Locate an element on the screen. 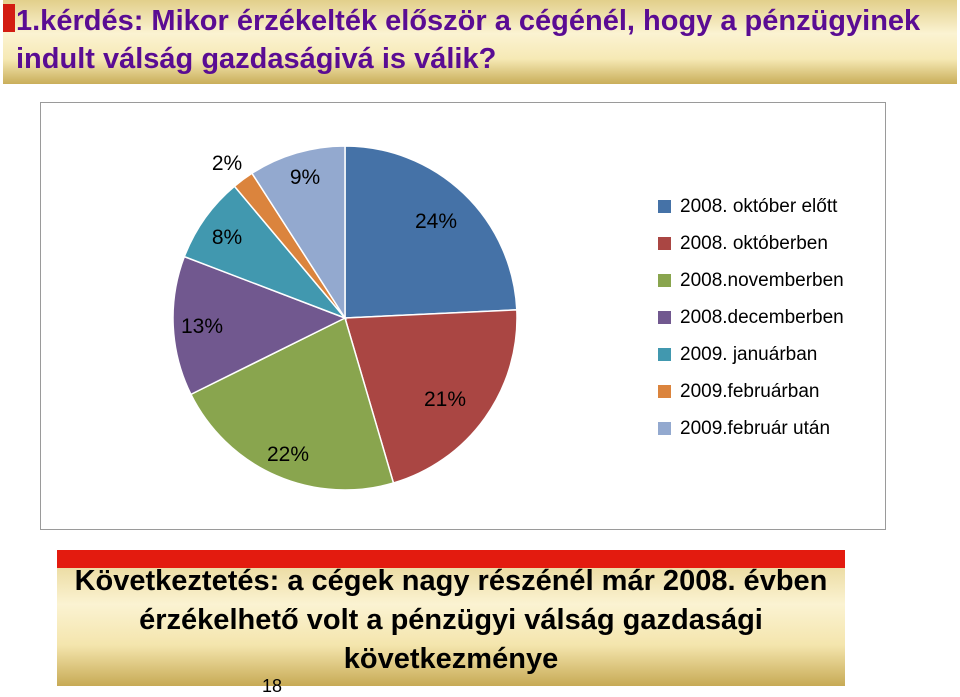 The width and height of the screenshot is (960, 697). slice-value-label: 9% is located at coordinates (305, 177).